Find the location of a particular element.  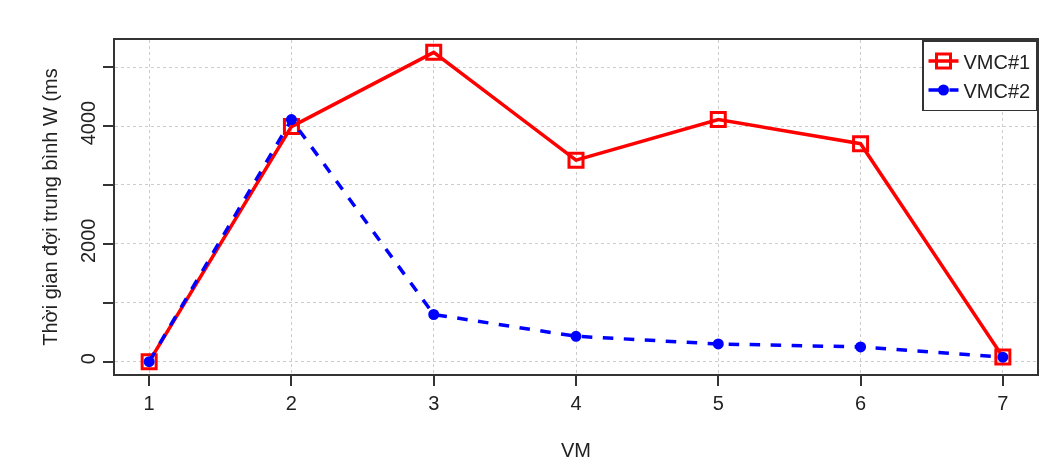

x-tick-label: 5 is located at coordinates (718, 402).